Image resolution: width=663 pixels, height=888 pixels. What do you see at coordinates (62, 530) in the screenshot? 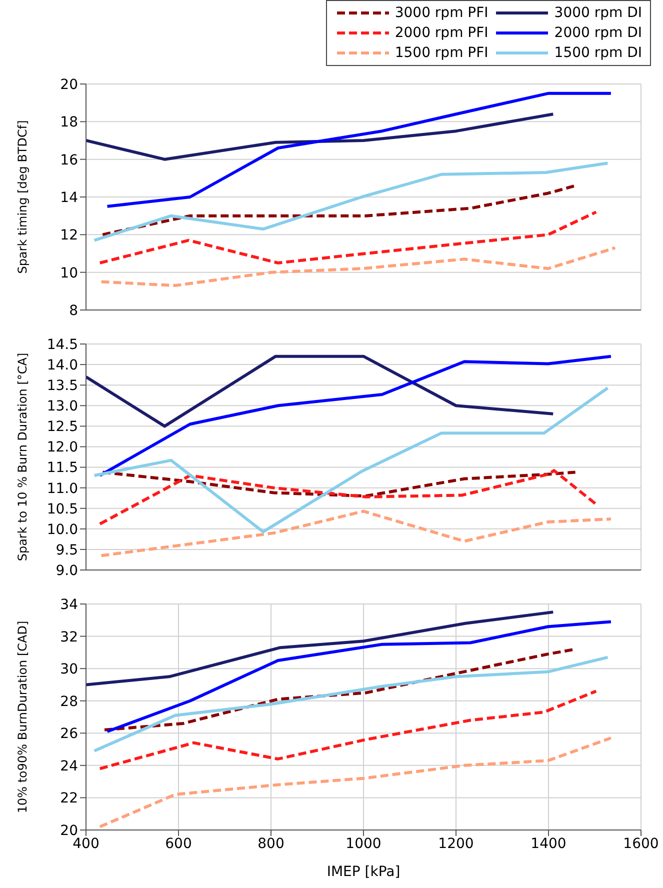
I see `y-tick-label: 10.0` at bounding box center [62, 530].